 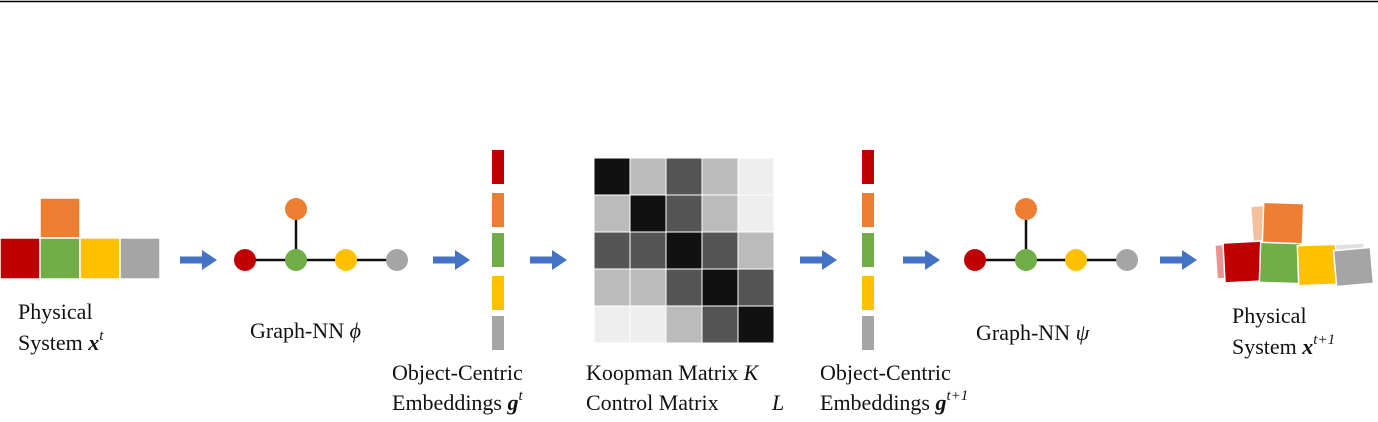 What do you see at coordinates (662, 372) in the screenshot?
I see `text: Koopman Matrix` at bounding box center [662, 372].